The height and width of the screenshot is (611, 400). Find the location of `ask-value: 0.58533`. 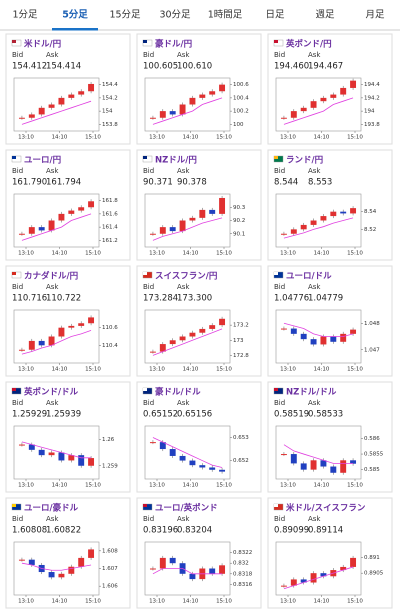

ask-value: 0.58533 is located at coordinates (325, 415).